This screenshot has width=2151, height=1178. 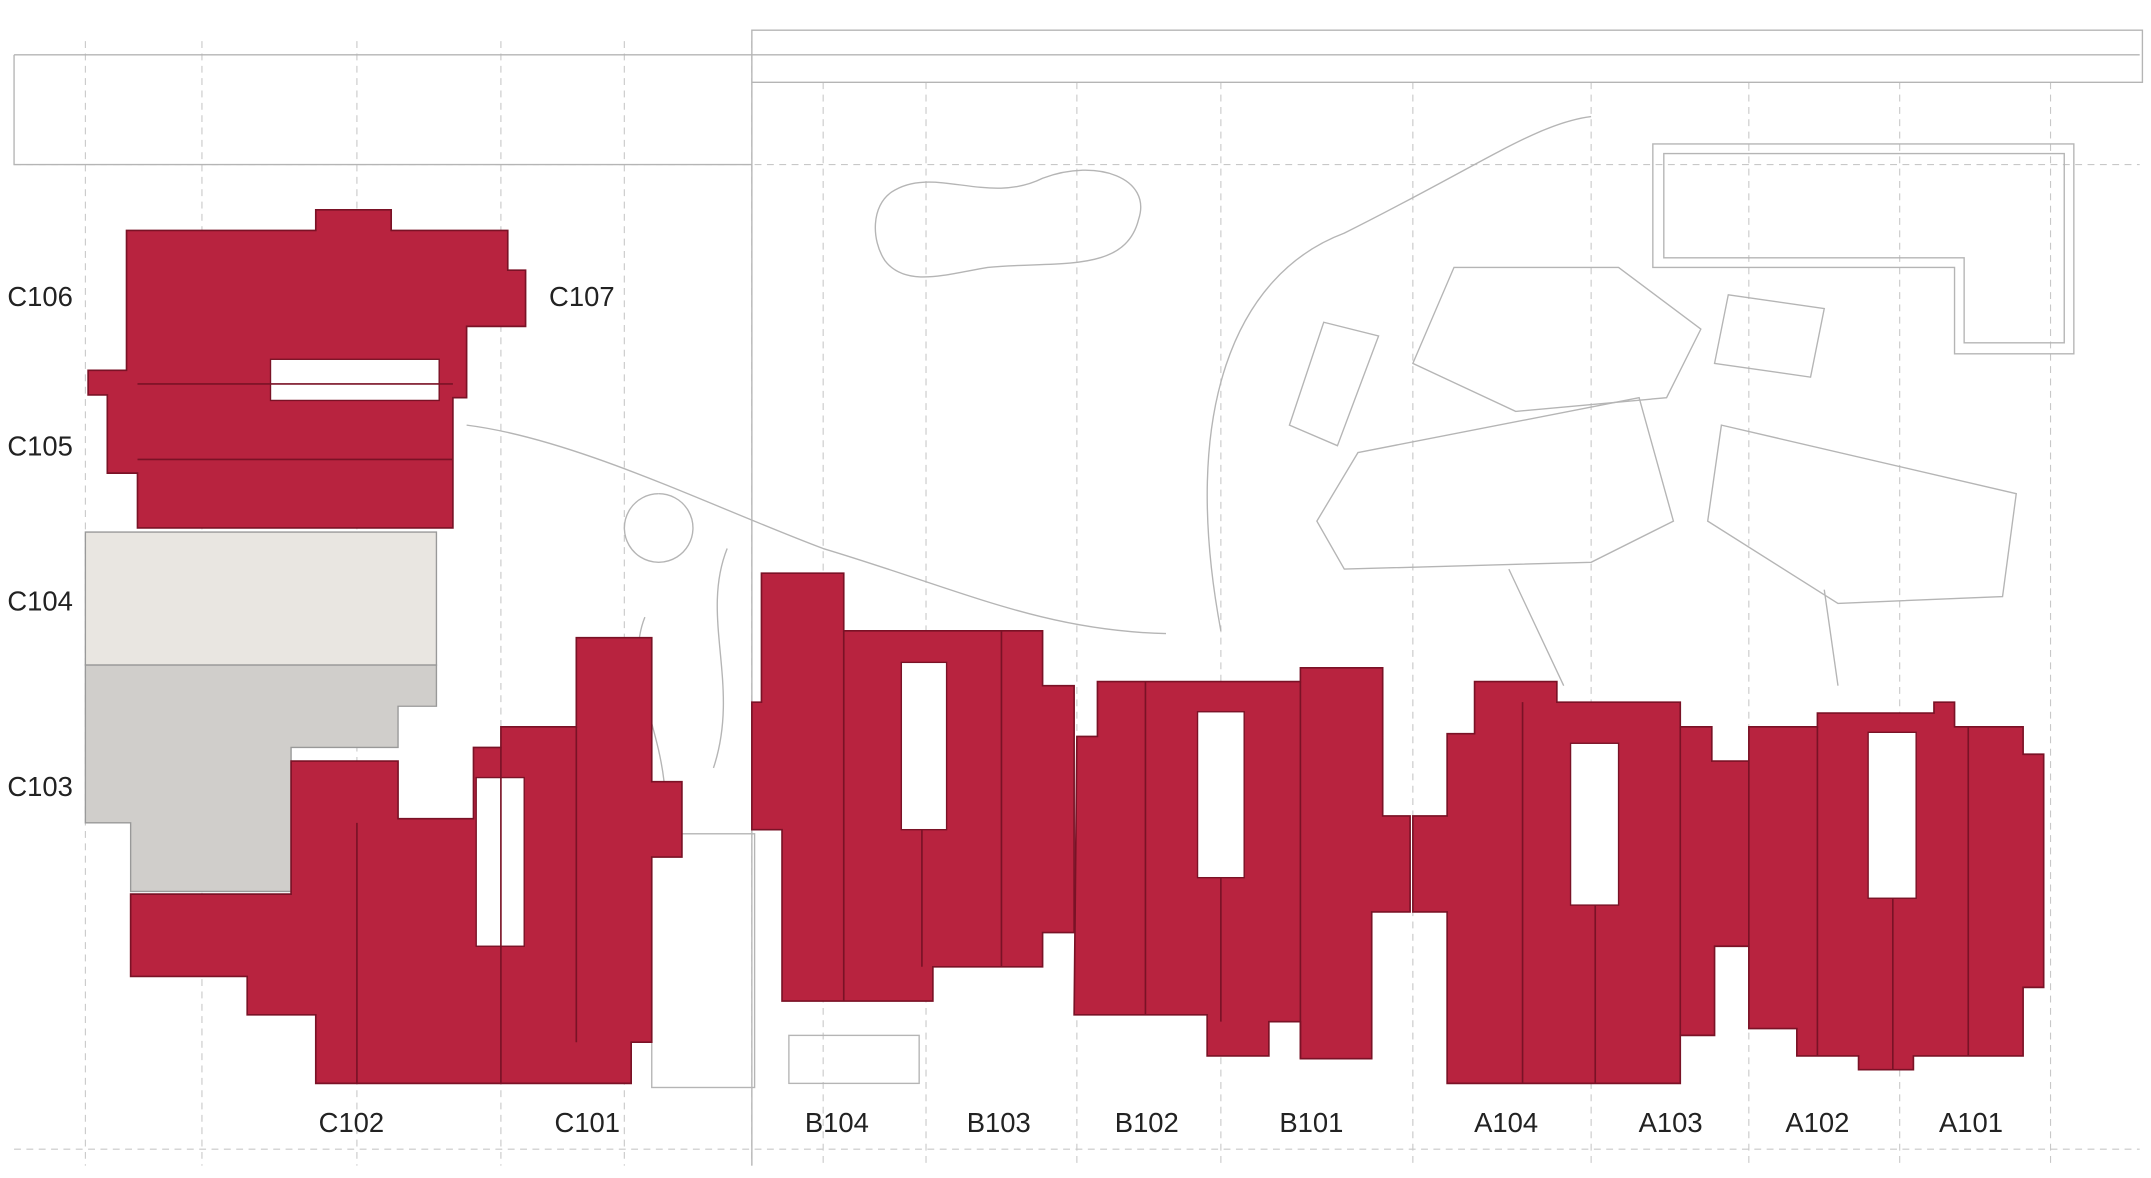 What do you see at coordinates (837, 1122) in the screenshot?
I see `unit-label: B104` at bounding box center [837, 1122].